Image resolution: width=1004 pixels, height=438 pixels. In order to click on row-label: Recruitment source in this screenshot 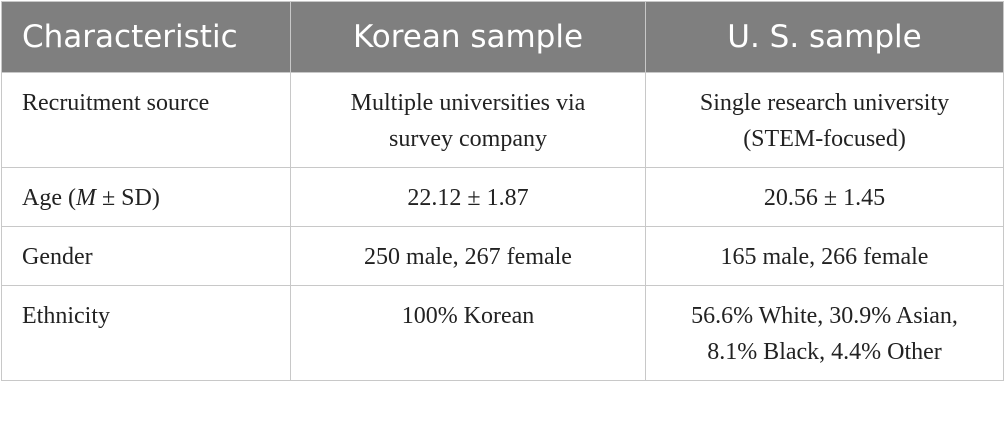, I will do `click(146, 120)`.